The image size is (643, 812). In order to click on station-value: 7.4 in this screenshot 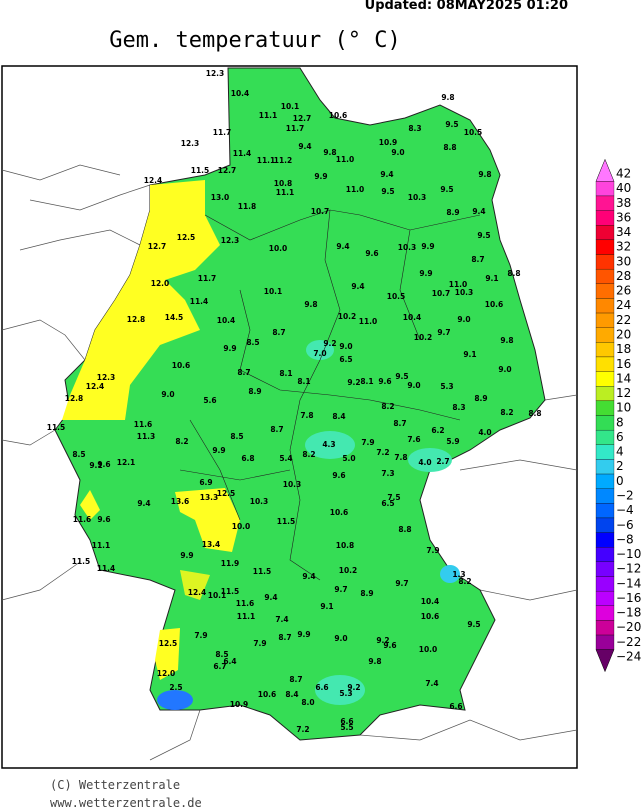, I will do `click(431, 683)`.